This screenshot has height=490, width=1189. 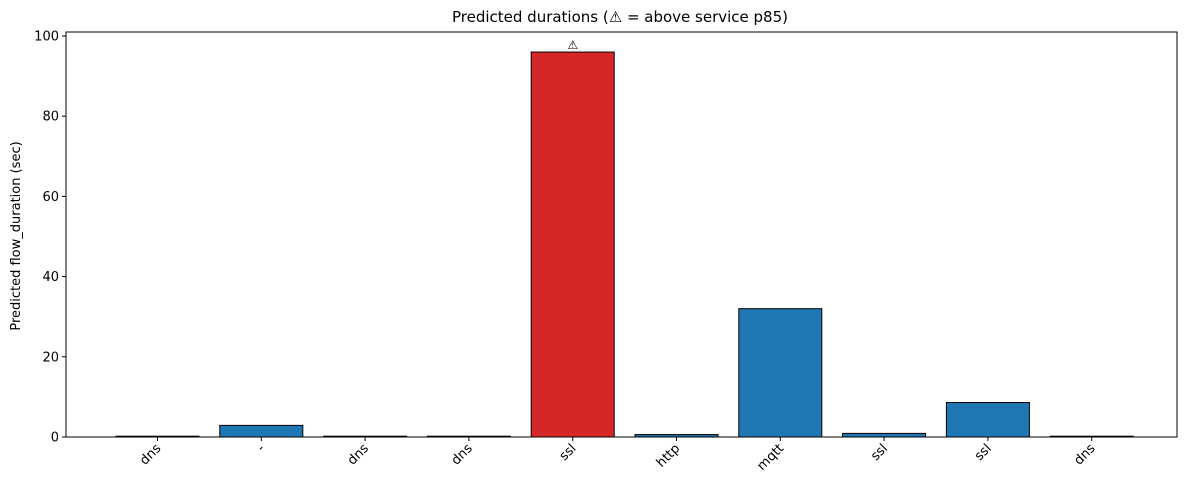 I want to click on x-tick-label-4: ssl, so click(x=568, y=452).